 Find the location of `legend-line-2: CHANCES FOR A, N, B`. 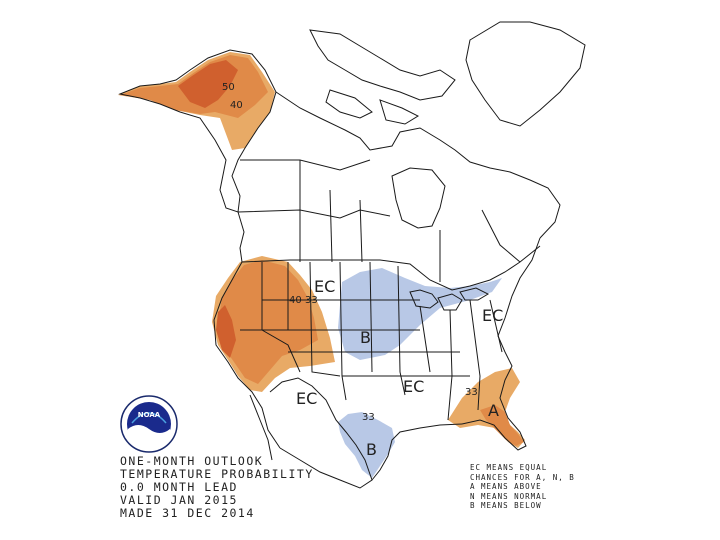

legend-line-2: CHANCES FOR A, N, B is located at coordinates (522, 477).